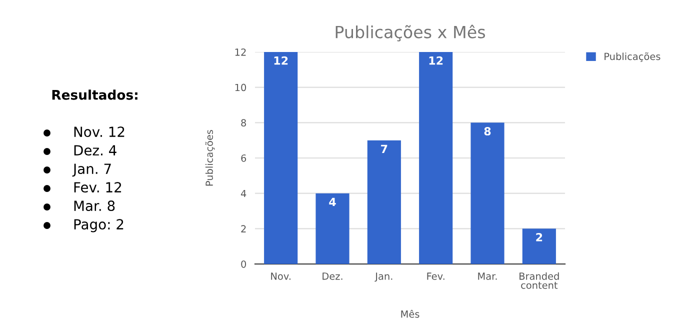  I want to click on y-tick-label: 4, so click(243, 194).